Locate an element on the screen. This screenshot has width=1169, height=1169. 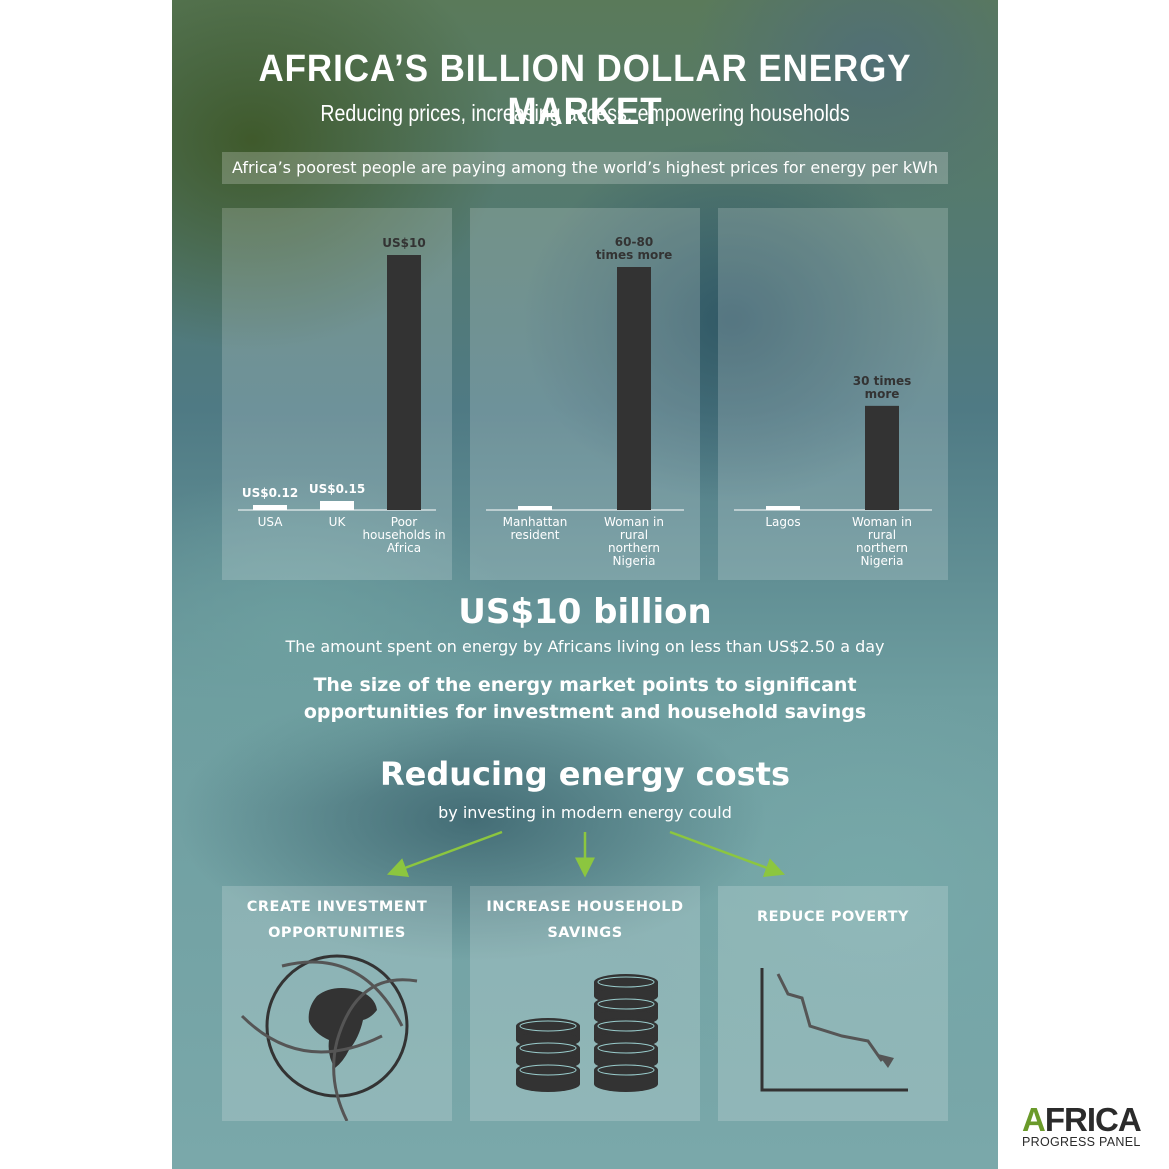
africa-progress-panel-logo: AFRICA PROGRESS PANEL is located at coordinates (1084, 1125).